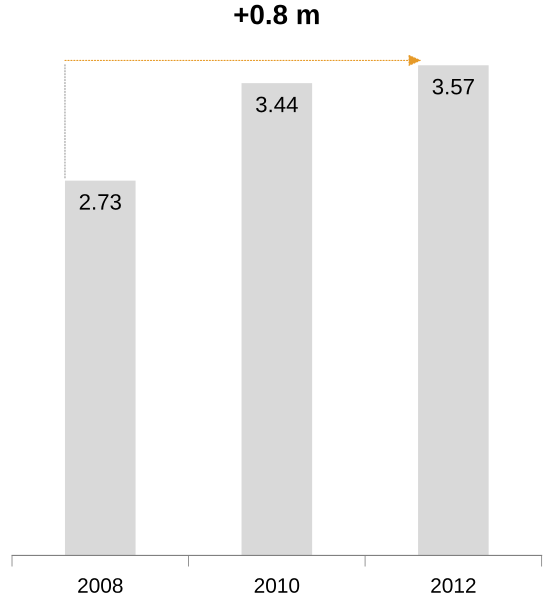 The image size is (546, 609). Describe the element at coordinates (453, 86) in the screenshot. I see `data-label: 3.57` at that location.